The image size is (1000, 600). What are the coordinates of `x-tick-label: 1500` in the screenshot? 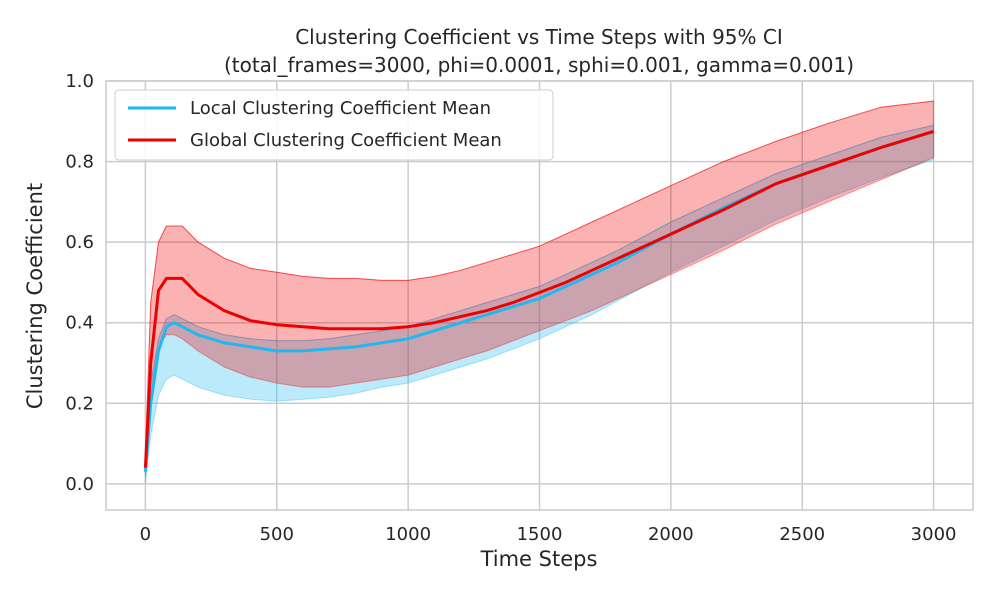 It's located at (540, 534).